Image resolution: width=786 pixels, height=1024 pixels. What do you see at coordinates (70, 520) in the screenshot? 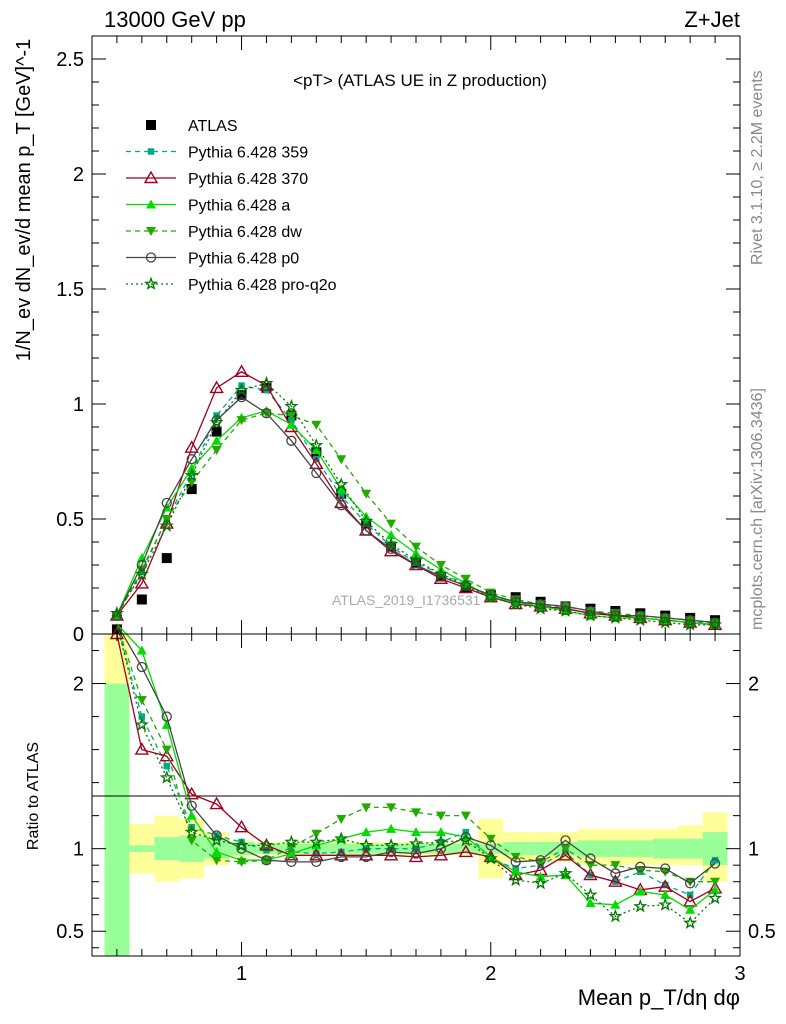
I see `main-ytick-label-1: 0.5` at bounding box center [70, 520].